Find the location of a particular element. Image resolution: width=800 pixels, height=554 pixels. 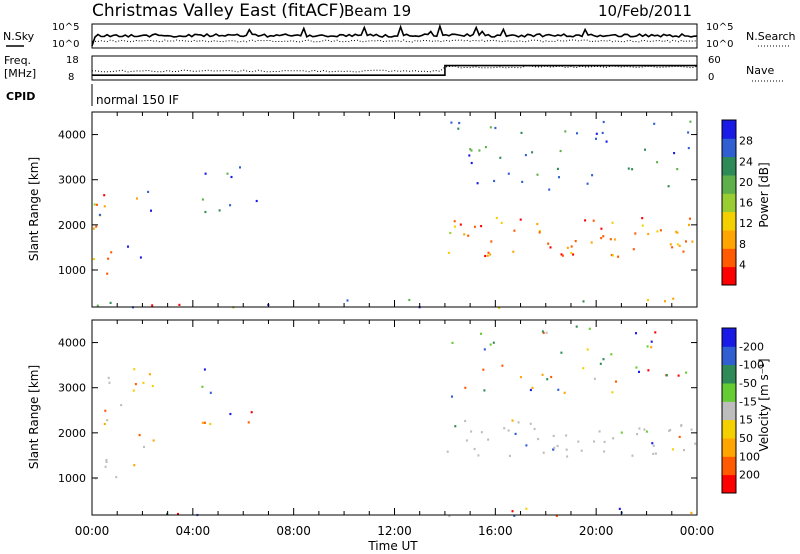

noise-panel: N.Sky 10^5 10^0 10^5 10^0 N.Search is located at coordinates (399, 36).